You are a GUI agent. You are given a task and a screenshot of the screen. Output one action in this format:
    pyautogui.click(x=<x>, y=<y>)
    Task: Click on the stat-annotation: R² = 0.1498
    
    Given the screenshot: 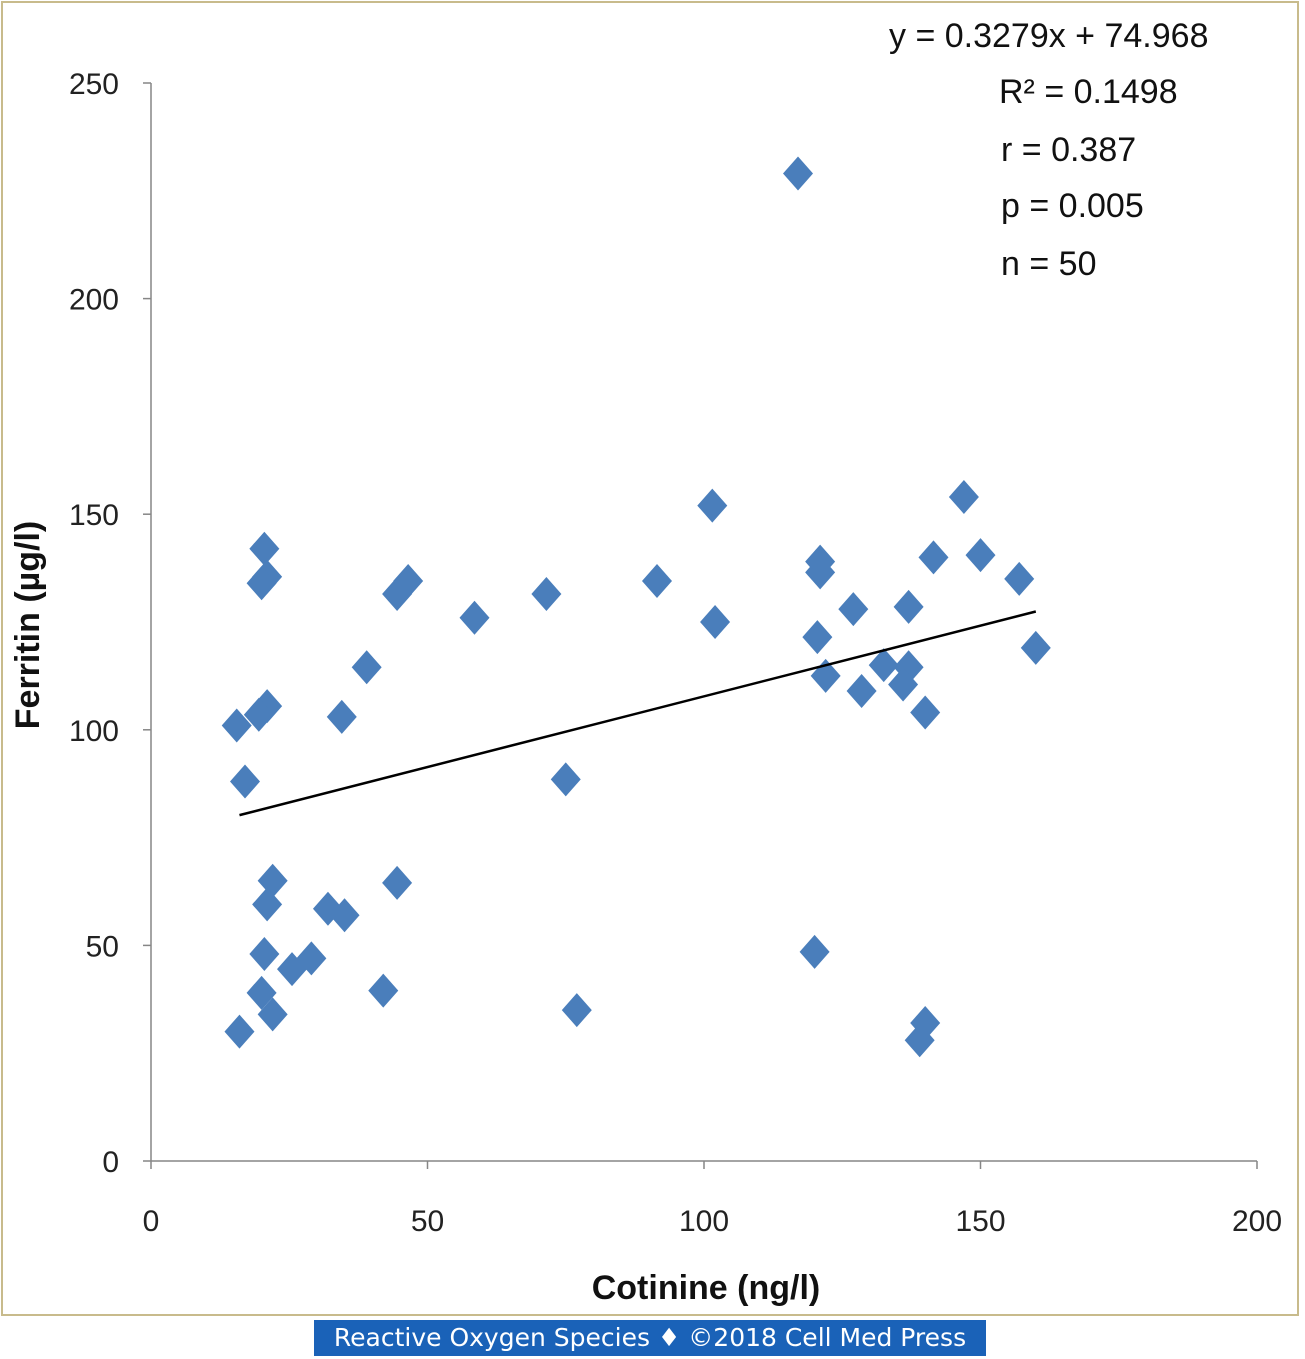 What is the action you would take?
    pyautogui.click(x=1088, y=92)
    